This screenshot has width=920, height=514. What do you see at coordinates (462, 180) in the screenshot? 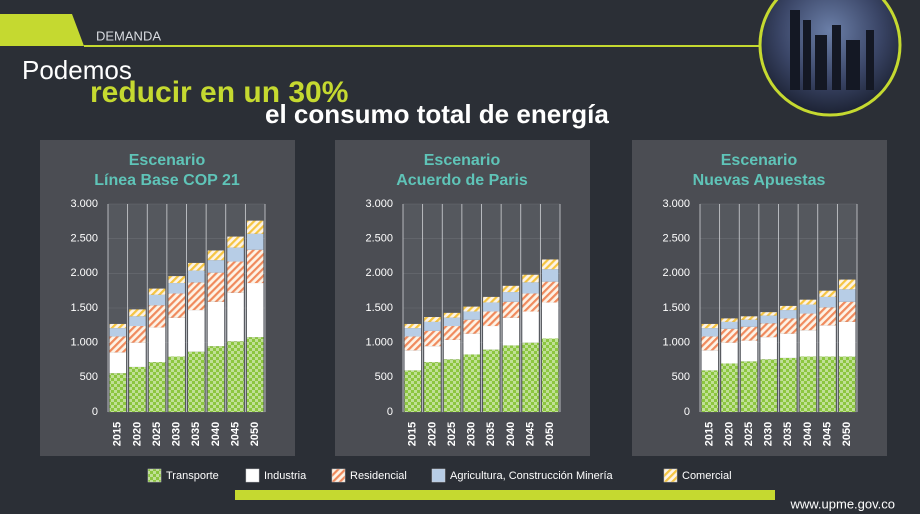
I see `chart-title: Acuerdo de Paris` at bounding box center [462, 180].